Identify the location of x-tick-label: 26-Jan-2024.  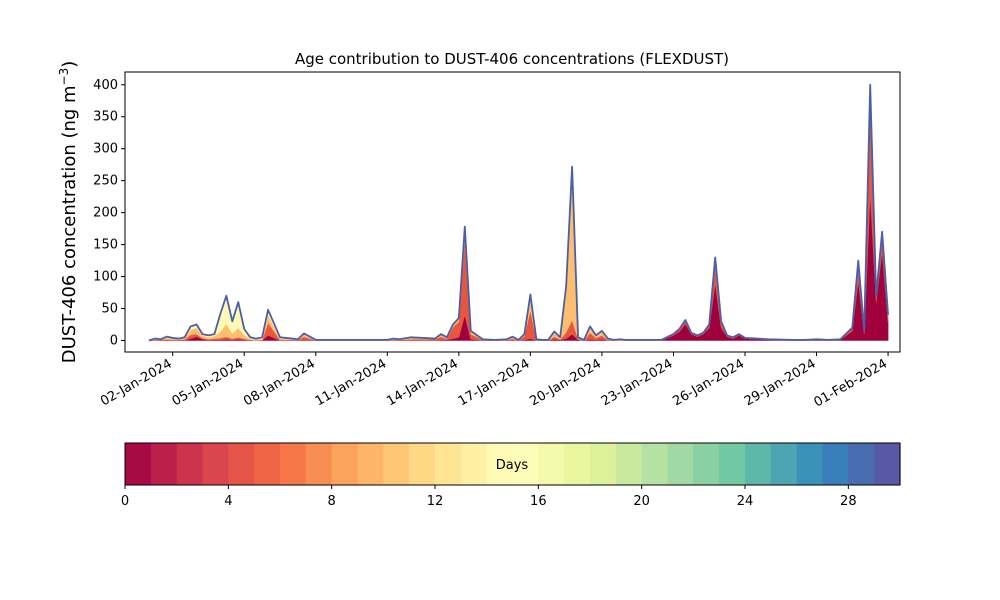
(708, 382).